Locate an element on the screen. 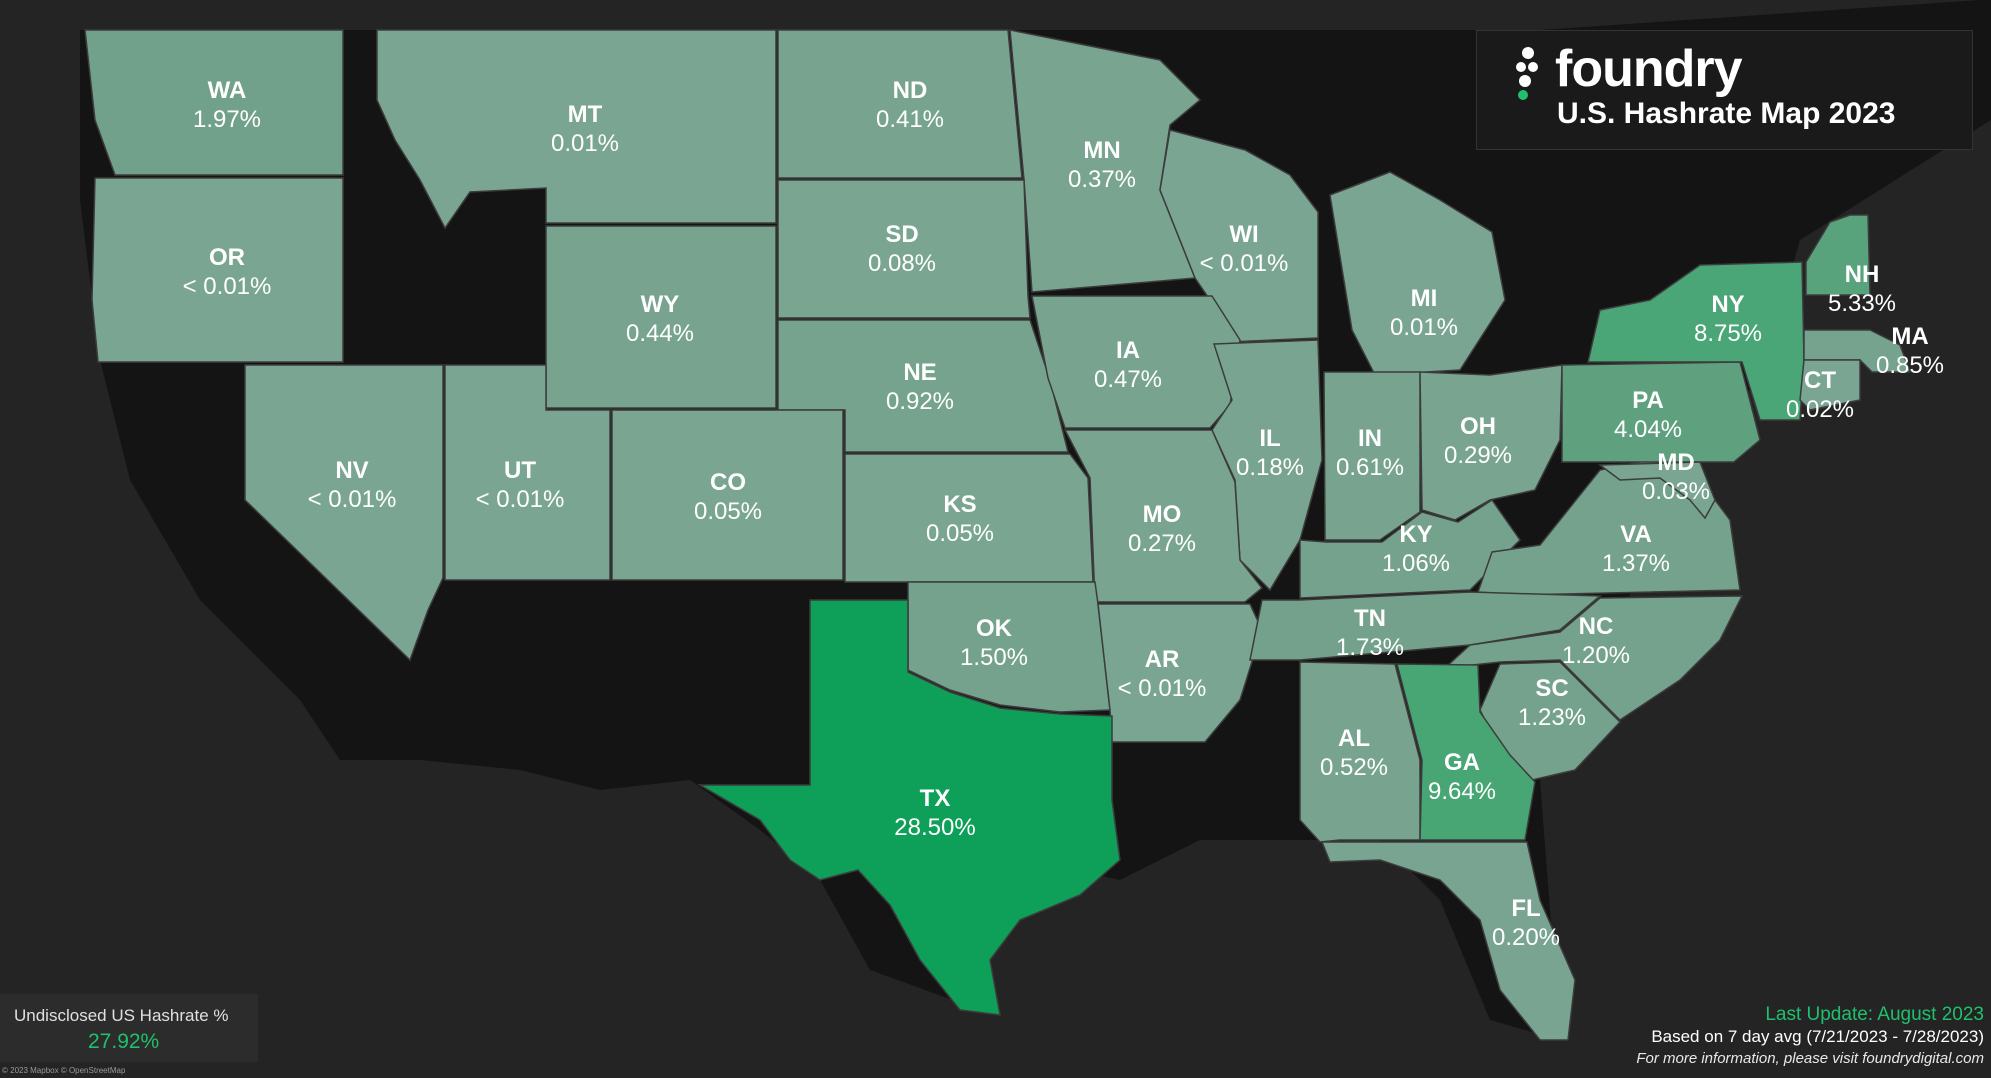 The image size is (1991, 1078). state-name-text: VA is located at coordinates (1636, 534).